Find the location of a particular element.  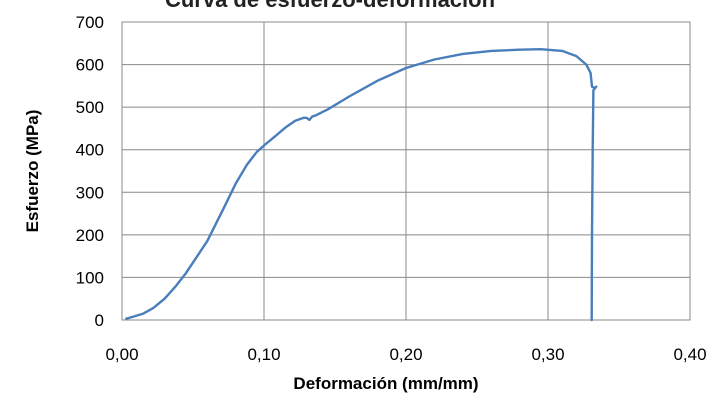

x-tick-label: 0,20 is located at coordinates (405, 354).